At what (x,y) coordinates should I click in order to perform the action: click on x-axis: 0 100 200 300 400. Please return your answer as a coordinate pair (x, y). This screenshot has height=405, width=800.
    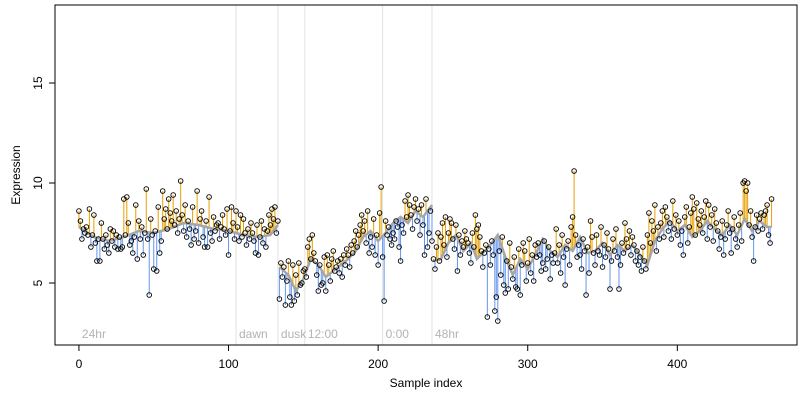
    Looking at the image, I should click on (382, 357).